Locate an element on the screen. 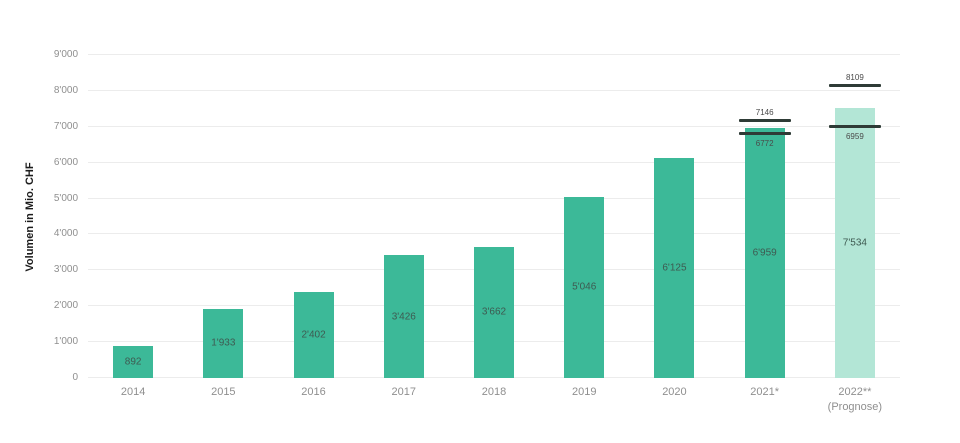 The image size is (960, 443). y-tick-label: 4'000 is located at coordinates (65, 234).